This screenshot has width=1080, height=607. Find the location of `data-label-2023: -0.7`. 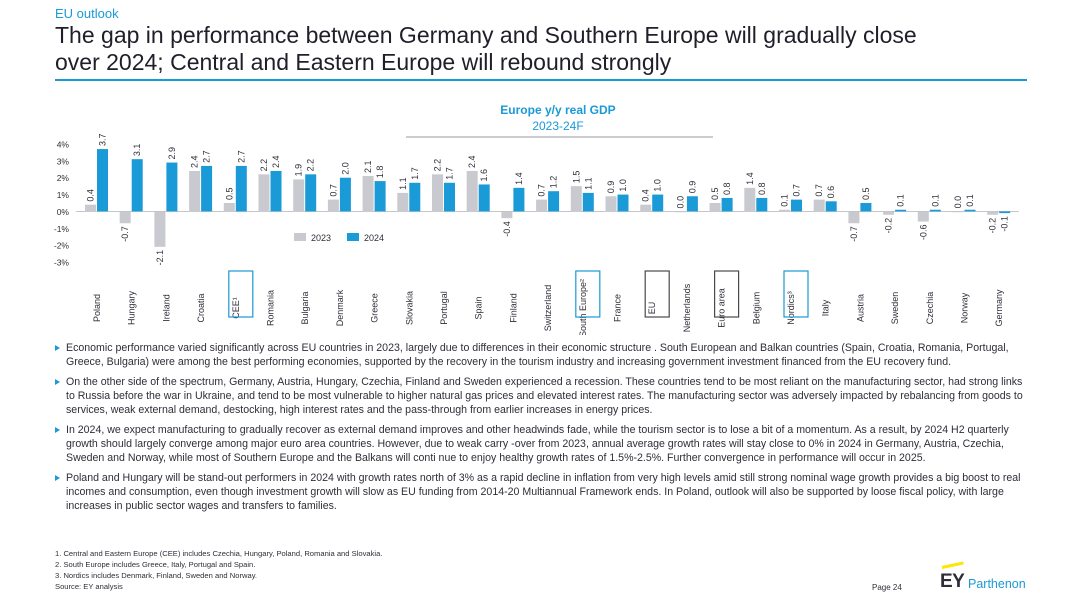

data-label-2023: -0.7 is located at coordinates (125, 234).